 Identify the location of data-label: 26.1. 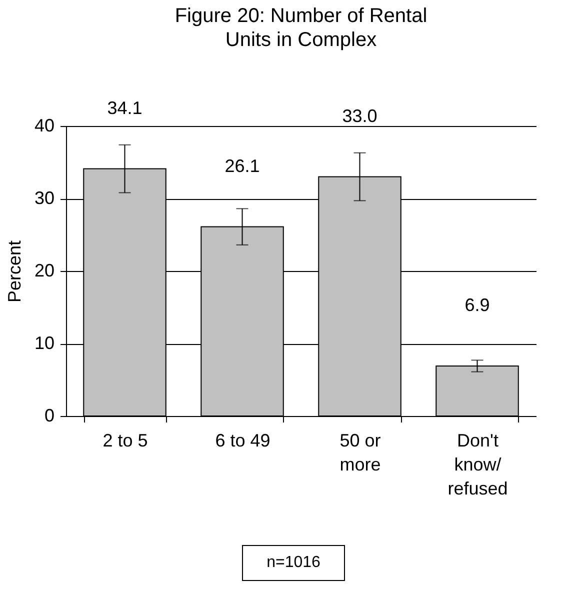
(242, 166).